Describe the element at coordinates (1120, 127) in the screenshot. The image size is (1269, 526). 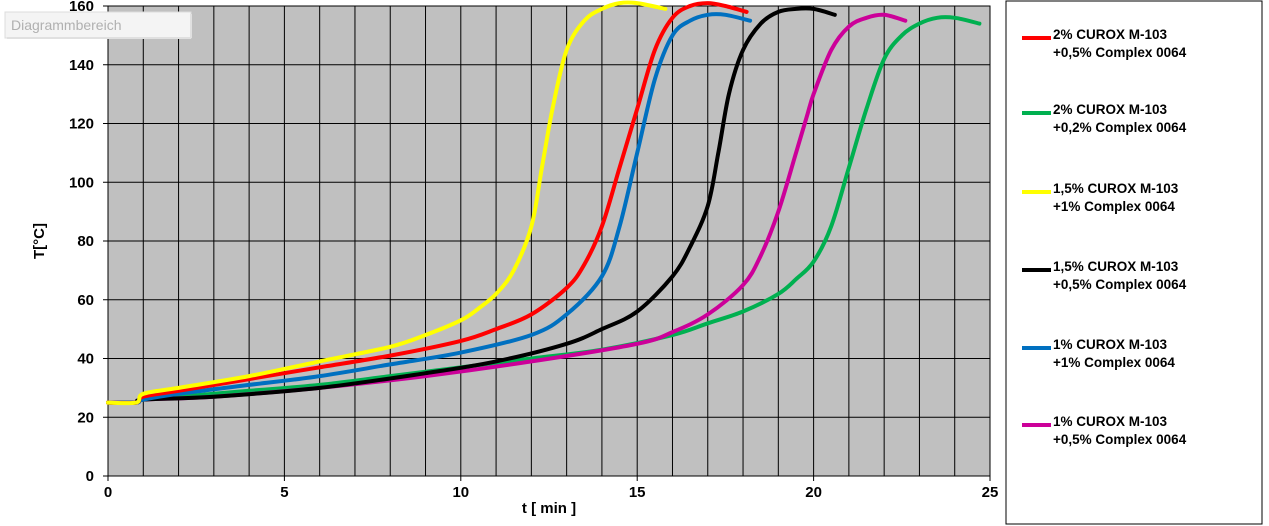
I see `legend-sublabel-2: +0,2% Complex 0064` at that location.